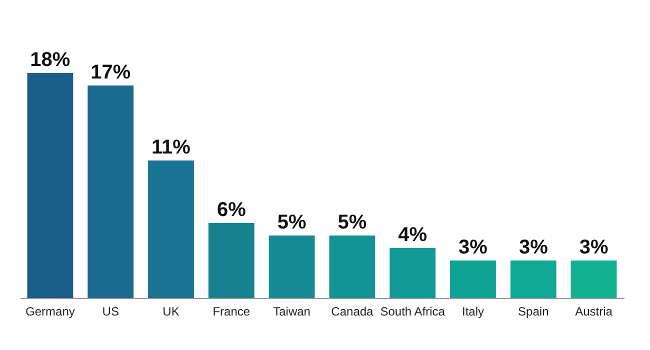  I want to click on data-label: 4%, so click(413, 235).